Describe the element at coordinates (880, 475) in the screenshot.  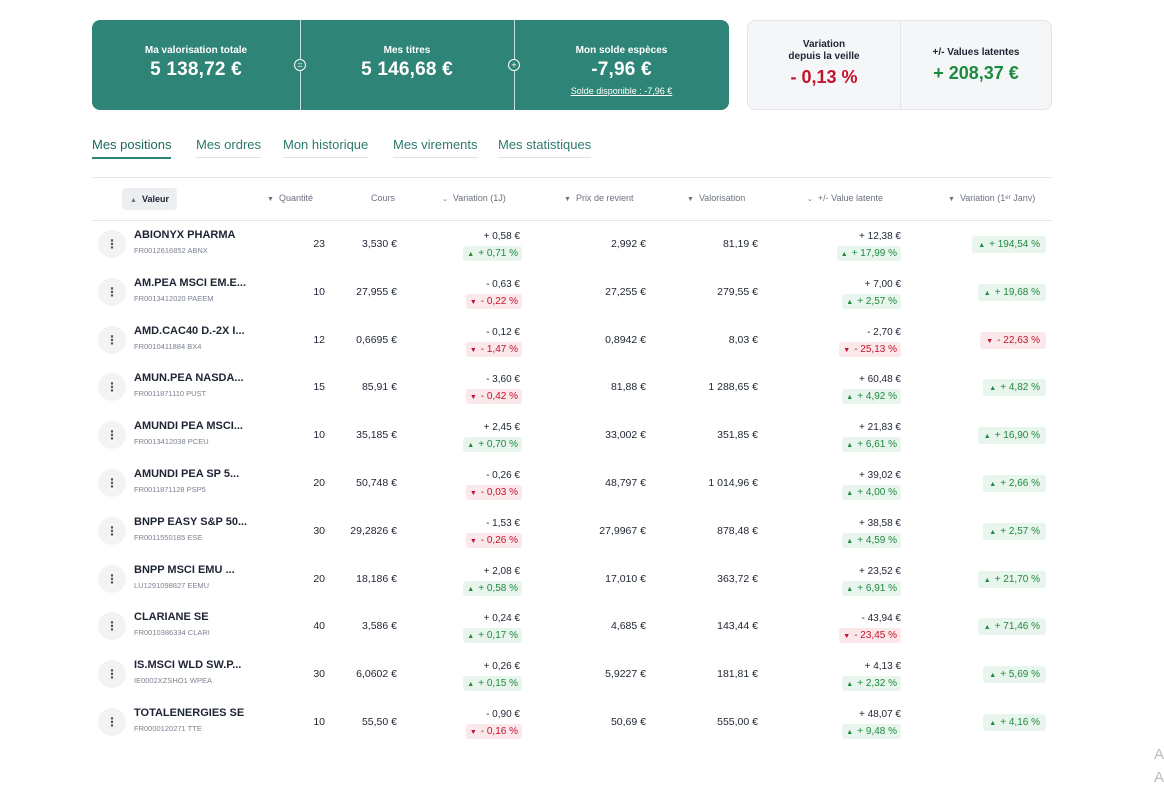
I see `unrealized-amount: + 39,02 €` at that location.